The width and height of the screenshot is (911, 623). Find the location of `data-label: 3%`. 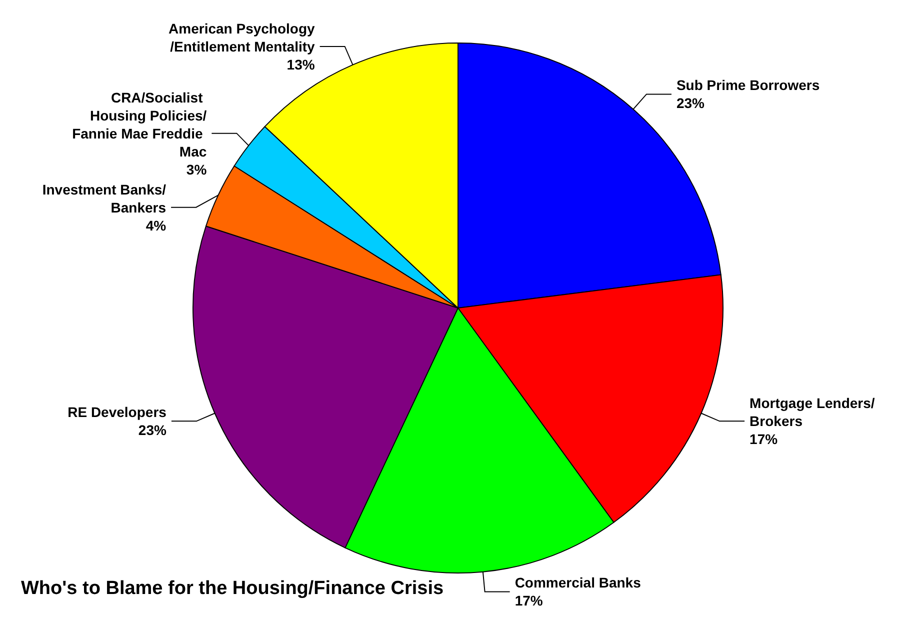

data-label: 3% is located at coordinates (197, 169).